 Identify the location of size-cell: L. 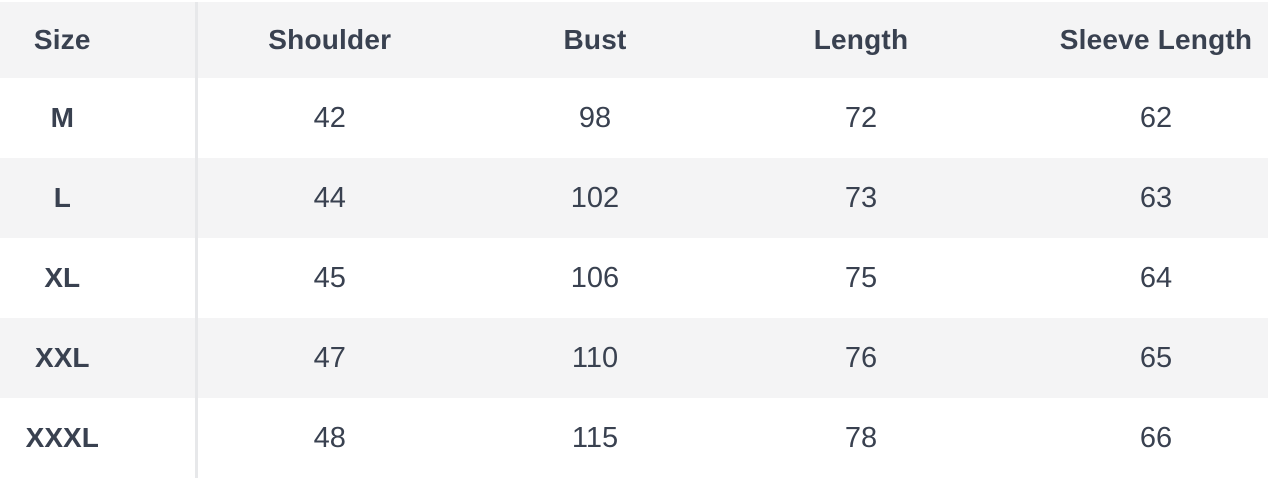
(99, 198).